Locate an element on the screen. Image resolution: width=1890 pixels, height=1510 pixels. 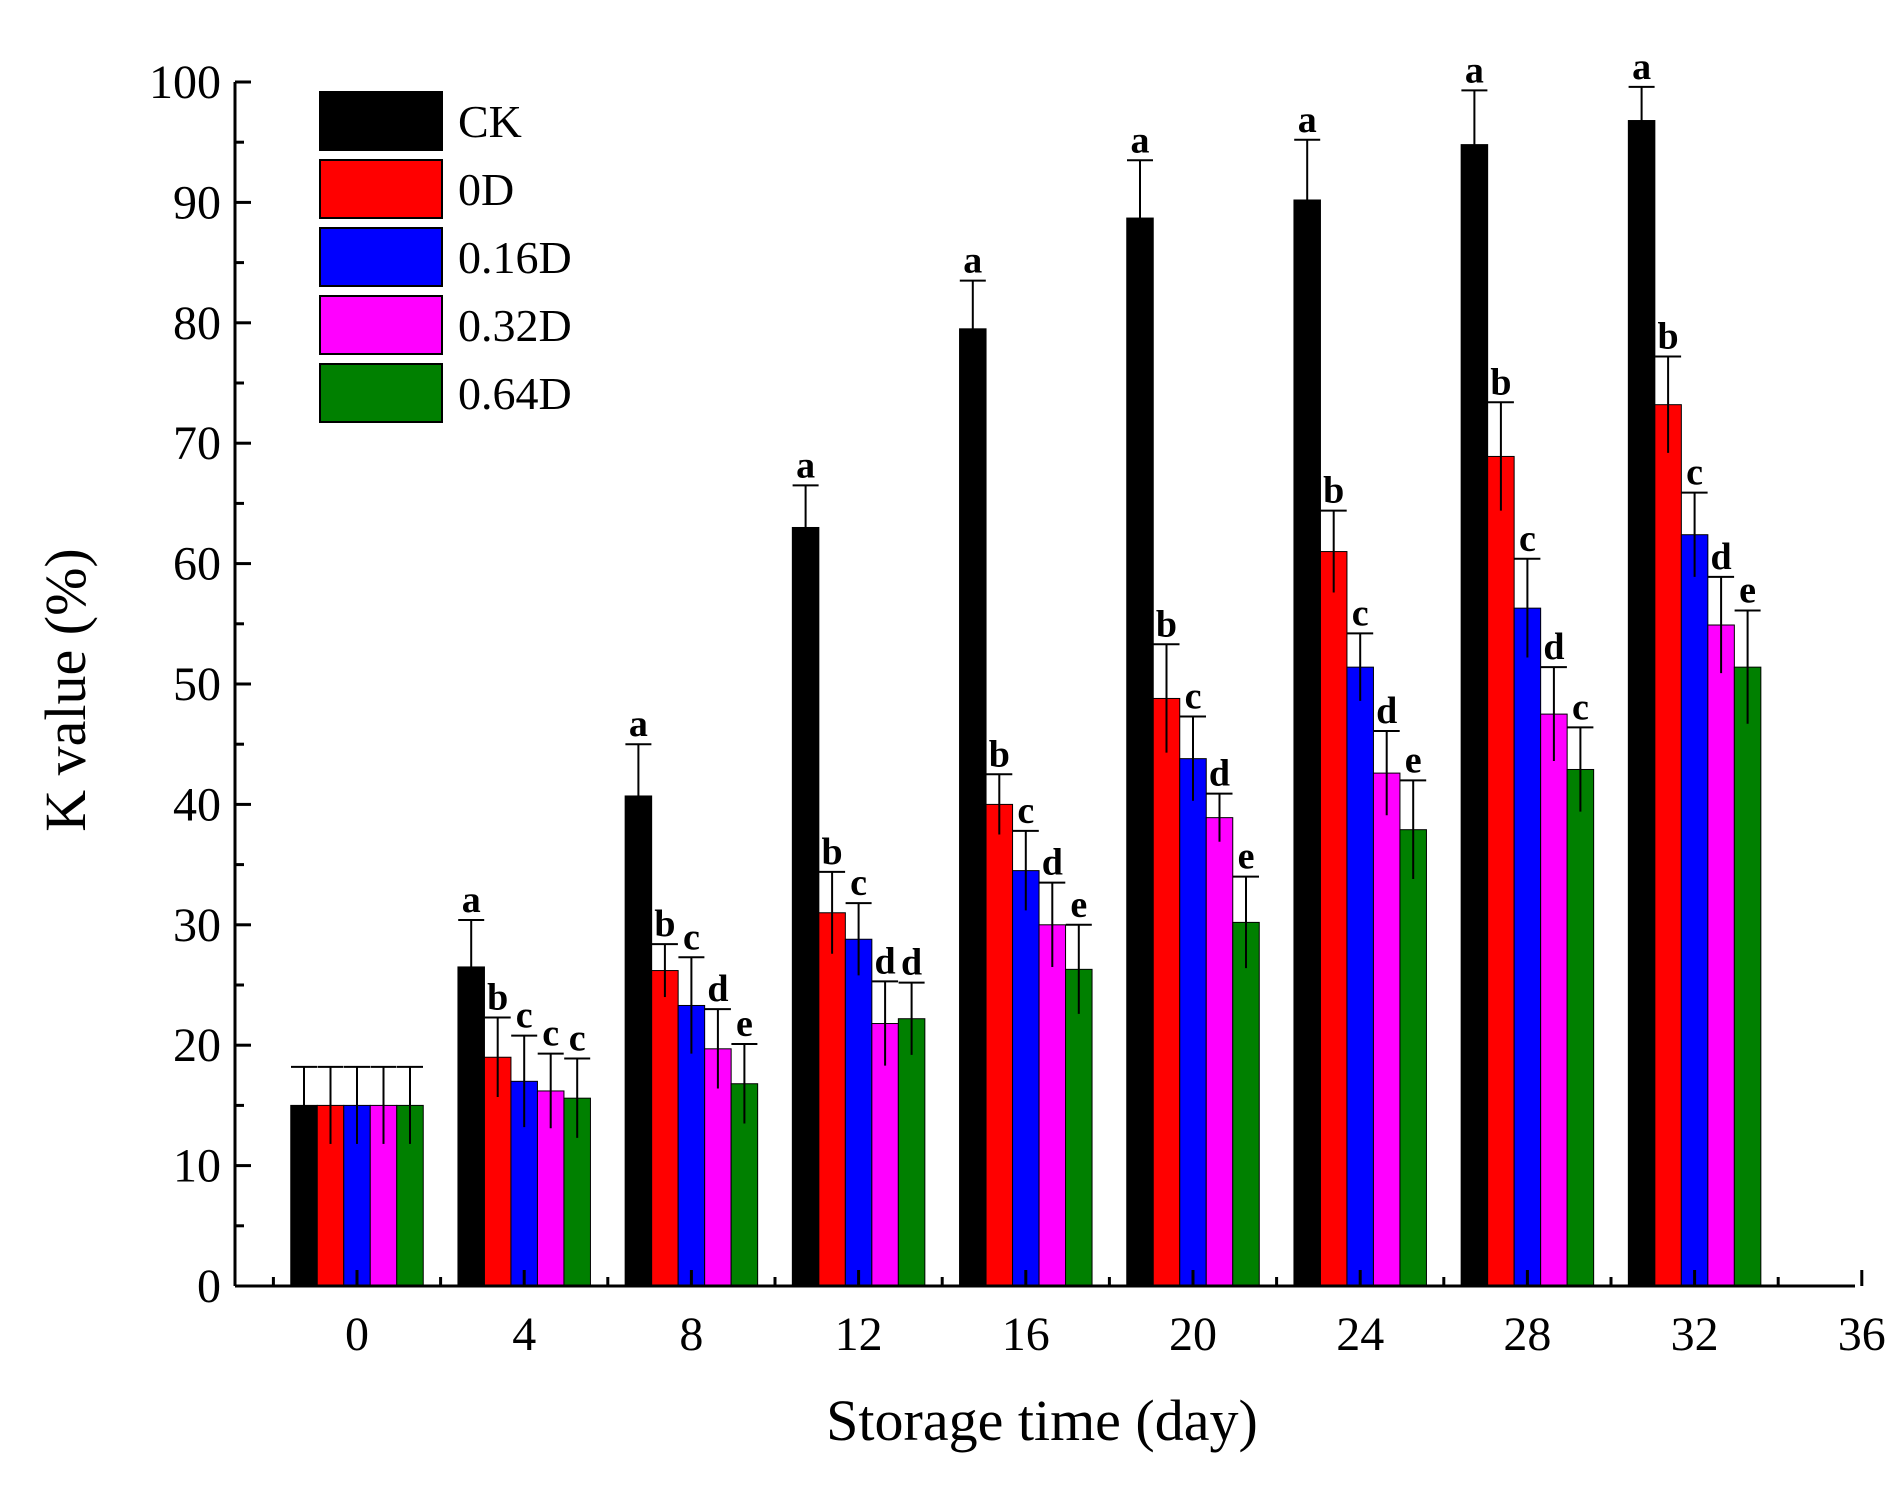
x-tick-label-4: 4 is located at coordinates (524, 1334).